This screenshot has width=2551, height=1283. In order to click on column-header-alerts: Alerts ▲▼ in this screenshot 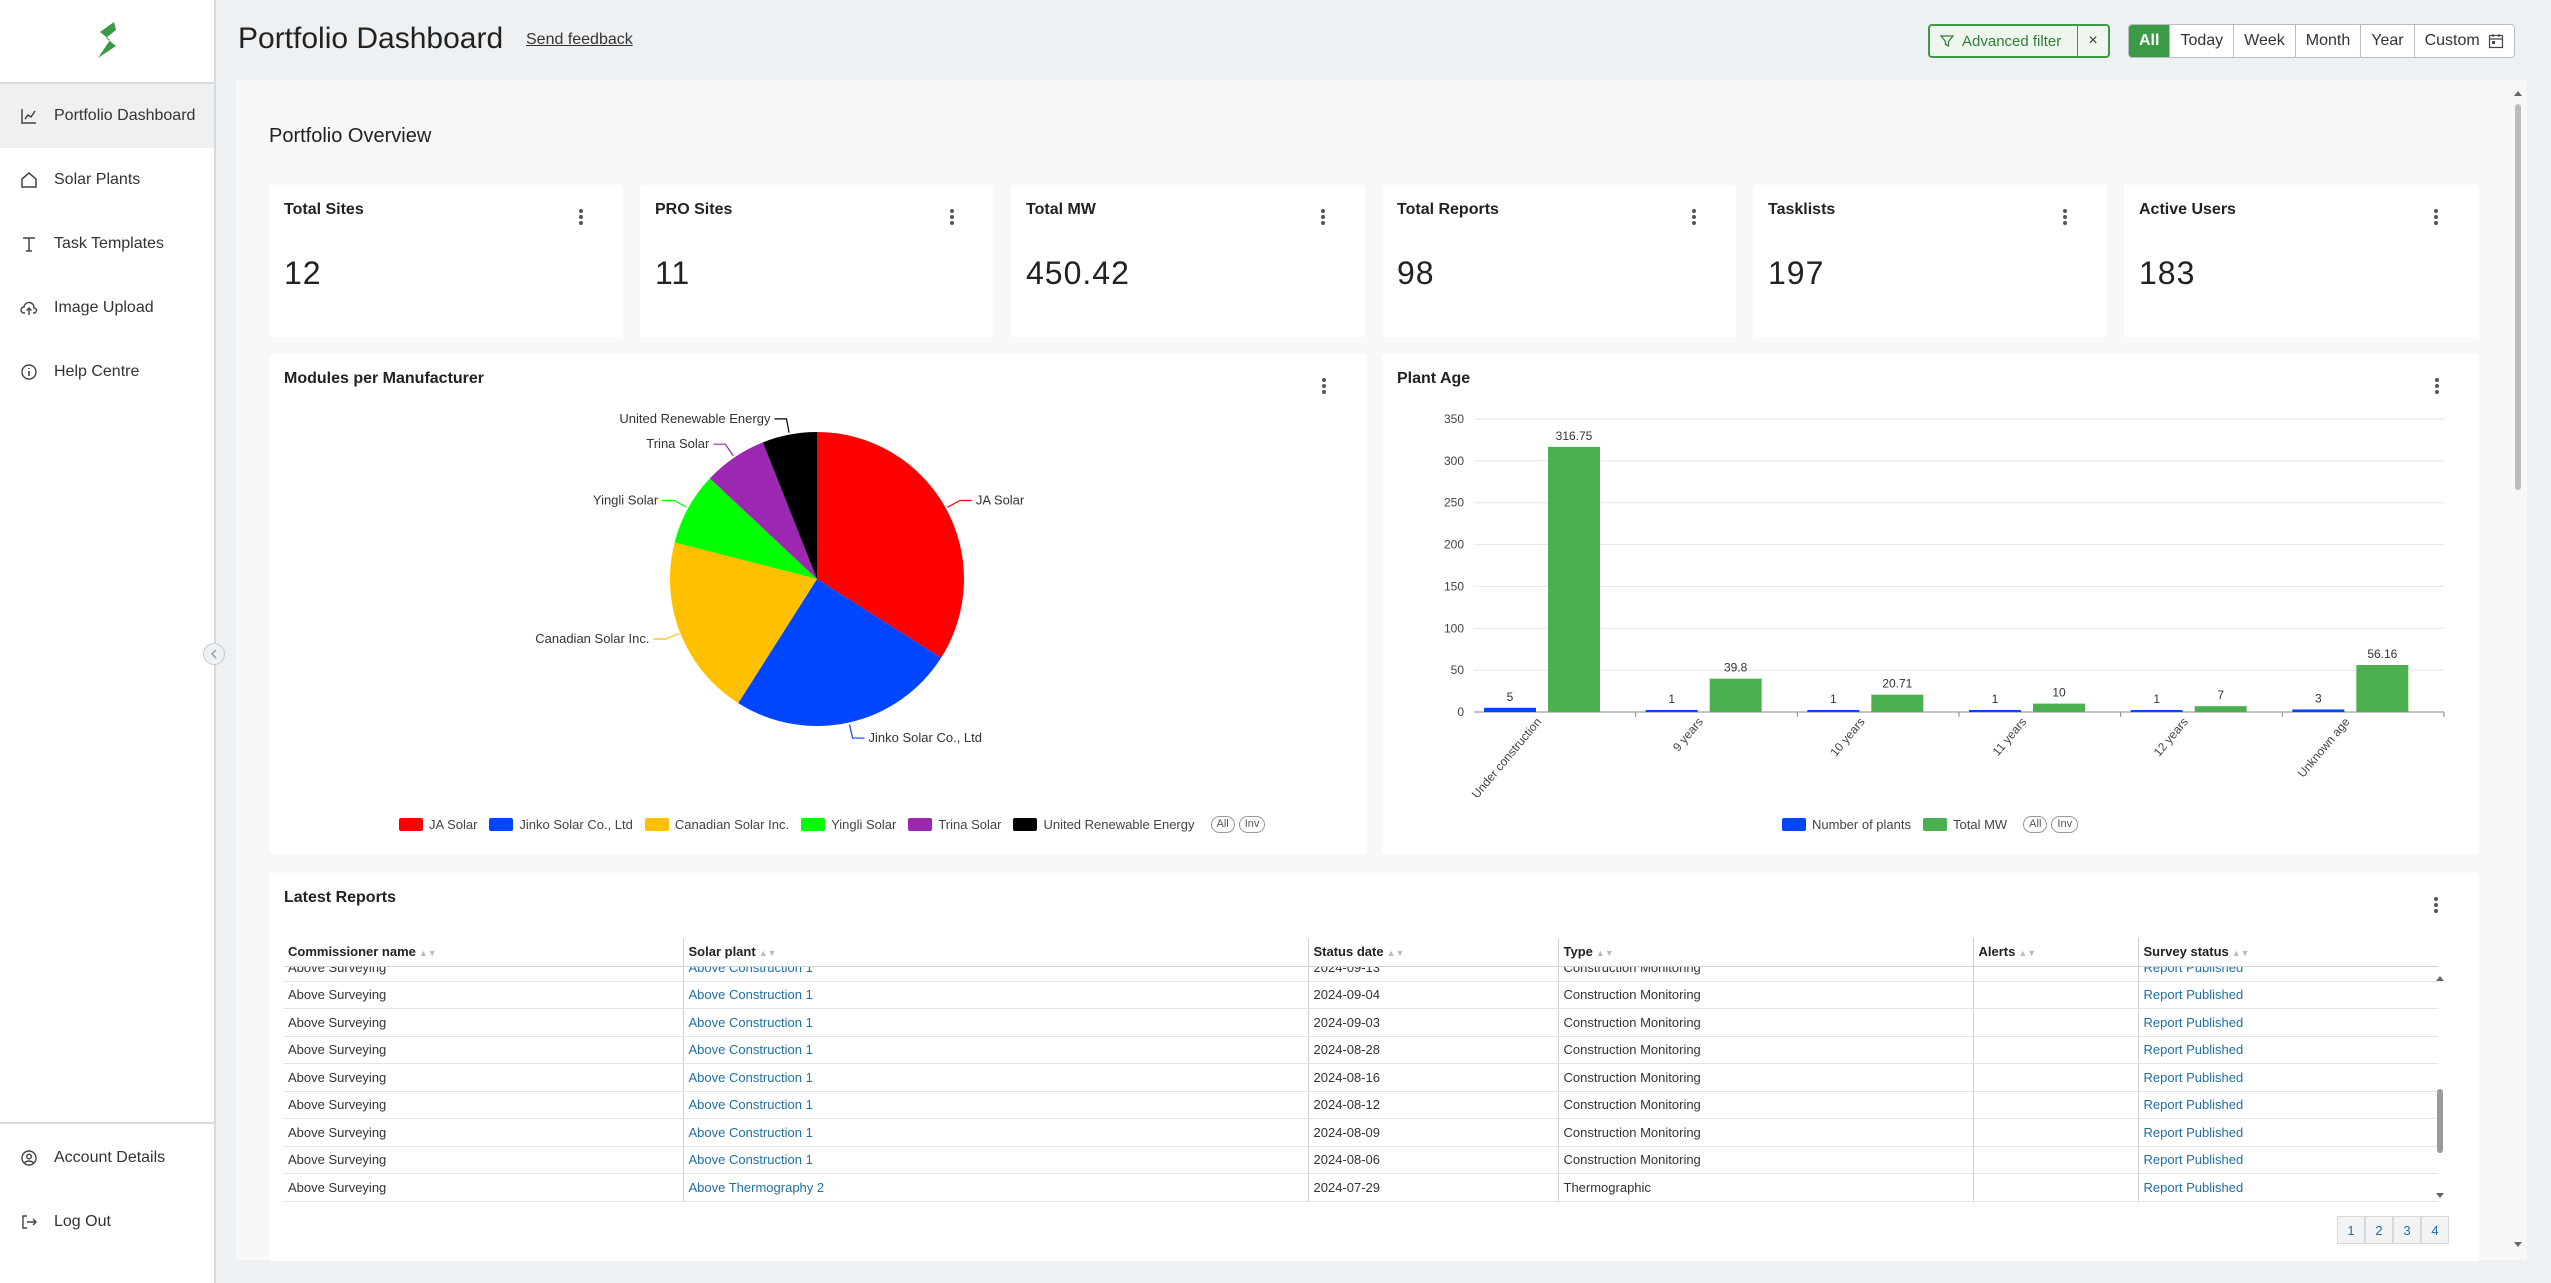, I will do `click(2056, 952)`.